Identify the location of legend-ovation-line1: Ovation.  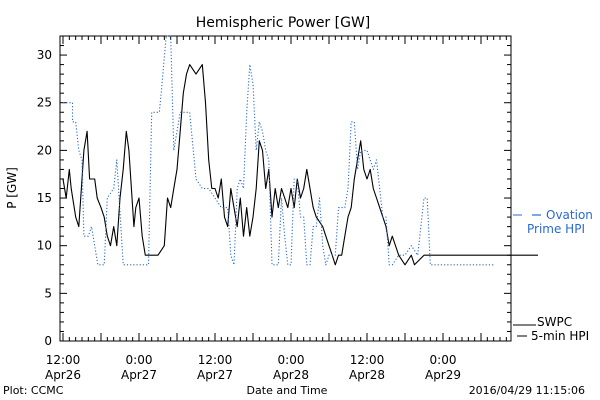
(569, 215).